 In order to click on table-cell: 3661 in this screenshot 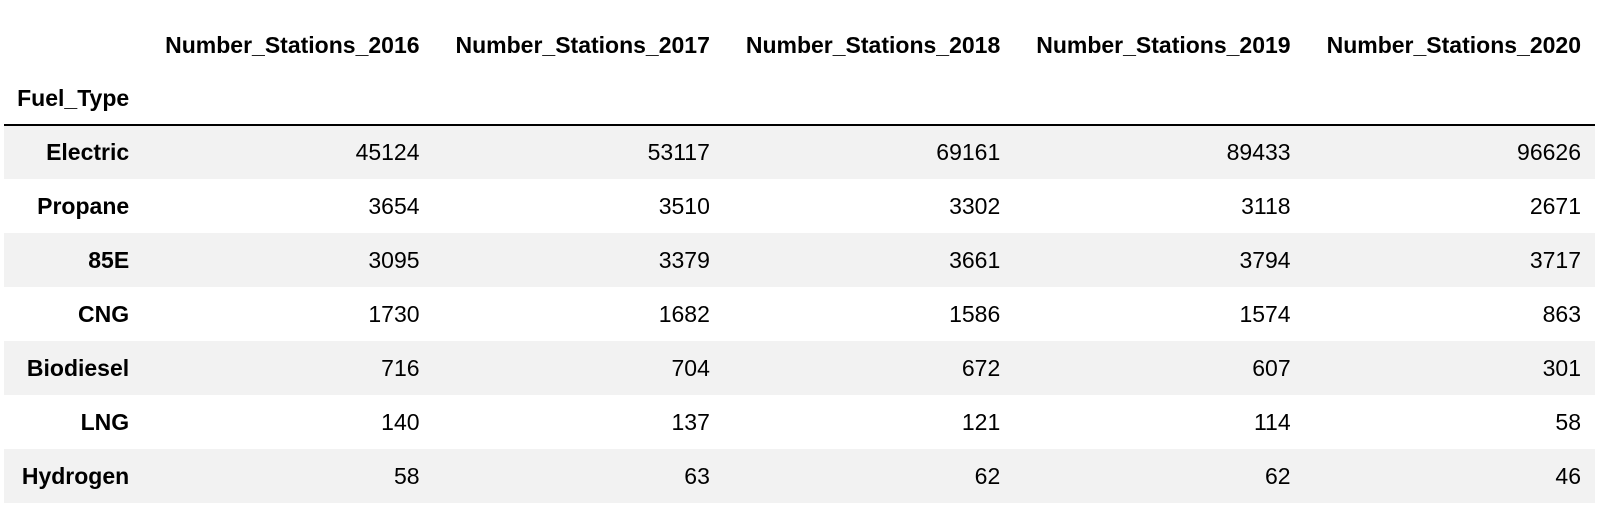, I will do `click(975, 259)`.